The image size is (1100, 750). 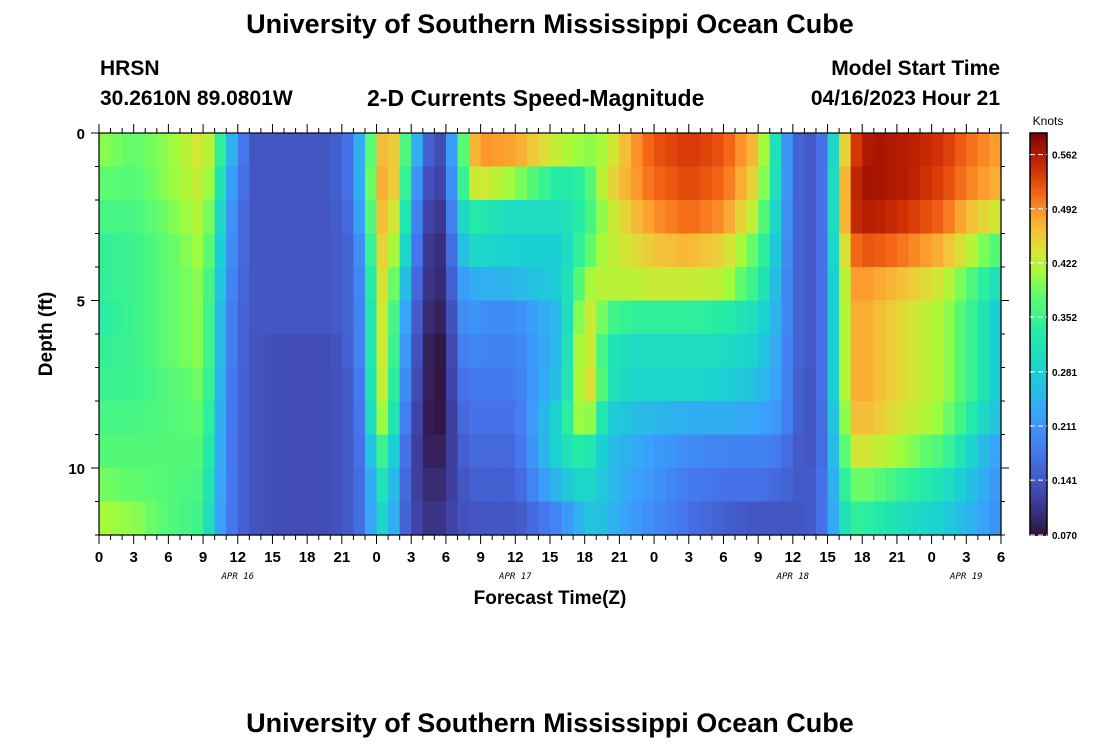 I want to click on colorbar: 0.562 0.492 0.422 0.352 0.281 0.211 0.141 0.070, so click(x=1053, y=337).